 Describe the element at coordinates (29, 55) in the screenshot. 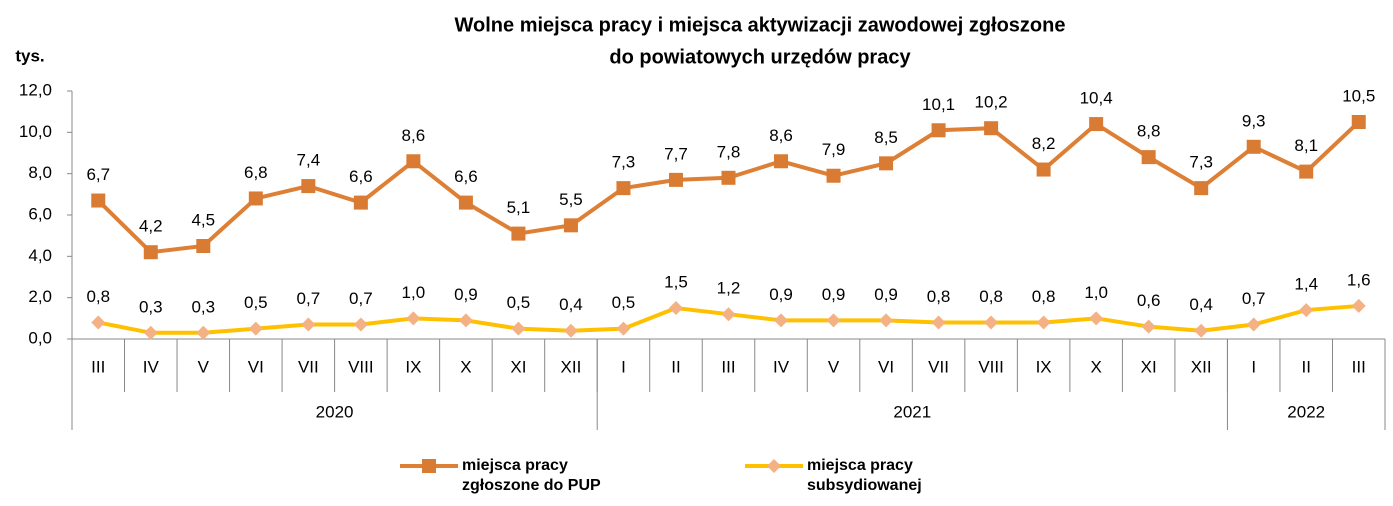

I see `y-axis-label: tys.` at that location.